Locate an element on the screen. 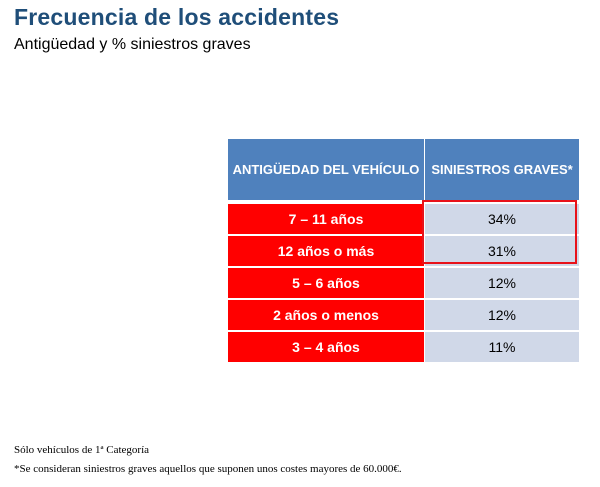 The width and height of the screenshot is (600, 487). table-row: 7 – 11 años 34% is located at coordinates (404, 219).